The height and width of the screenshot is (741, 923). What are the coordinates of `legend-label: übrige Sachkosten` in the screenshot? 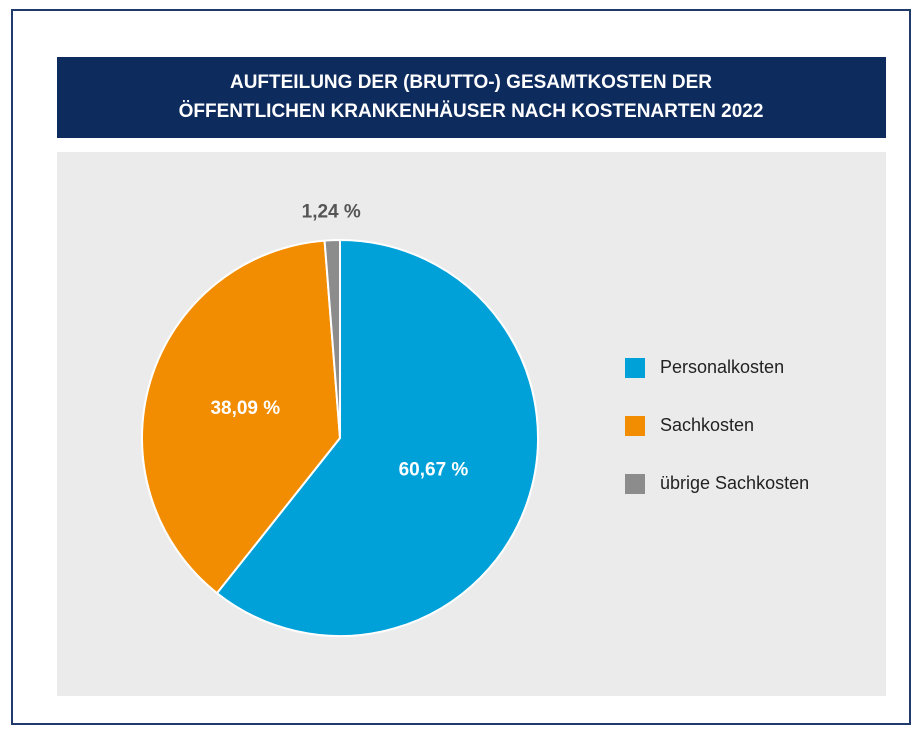 It's located at (734, 483).